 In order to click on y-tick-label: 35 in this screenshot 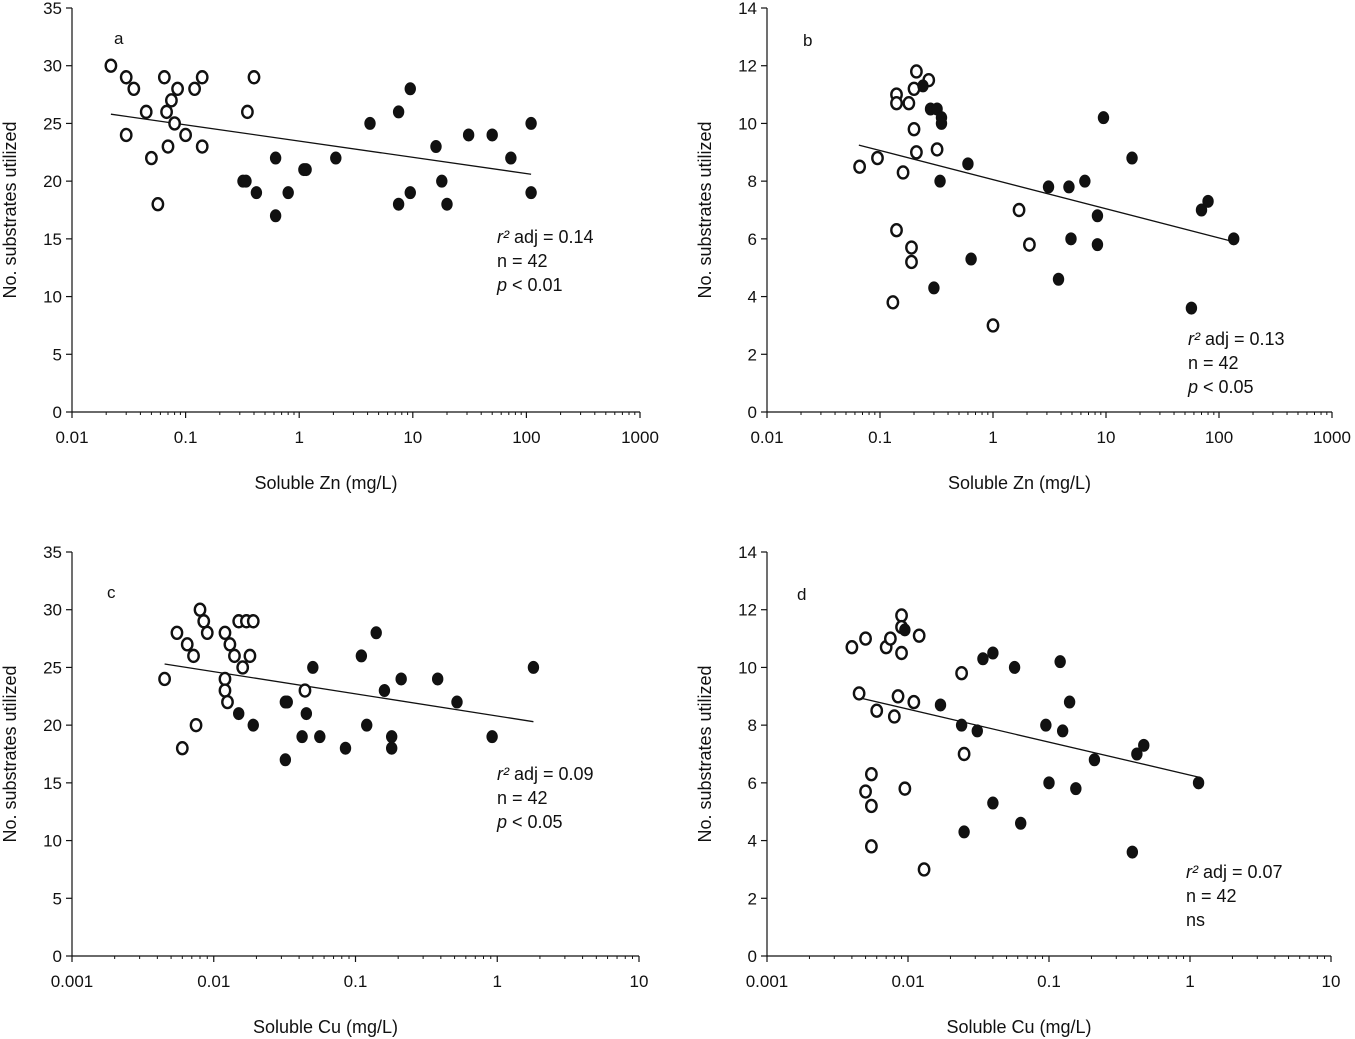, I will do `click(52, 9)`.